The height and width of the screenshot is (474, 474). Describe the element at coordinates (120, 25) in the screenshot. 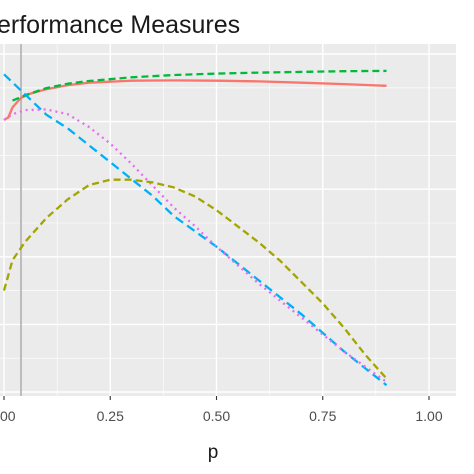

I see `chart-title: erformance Measures` at that location.